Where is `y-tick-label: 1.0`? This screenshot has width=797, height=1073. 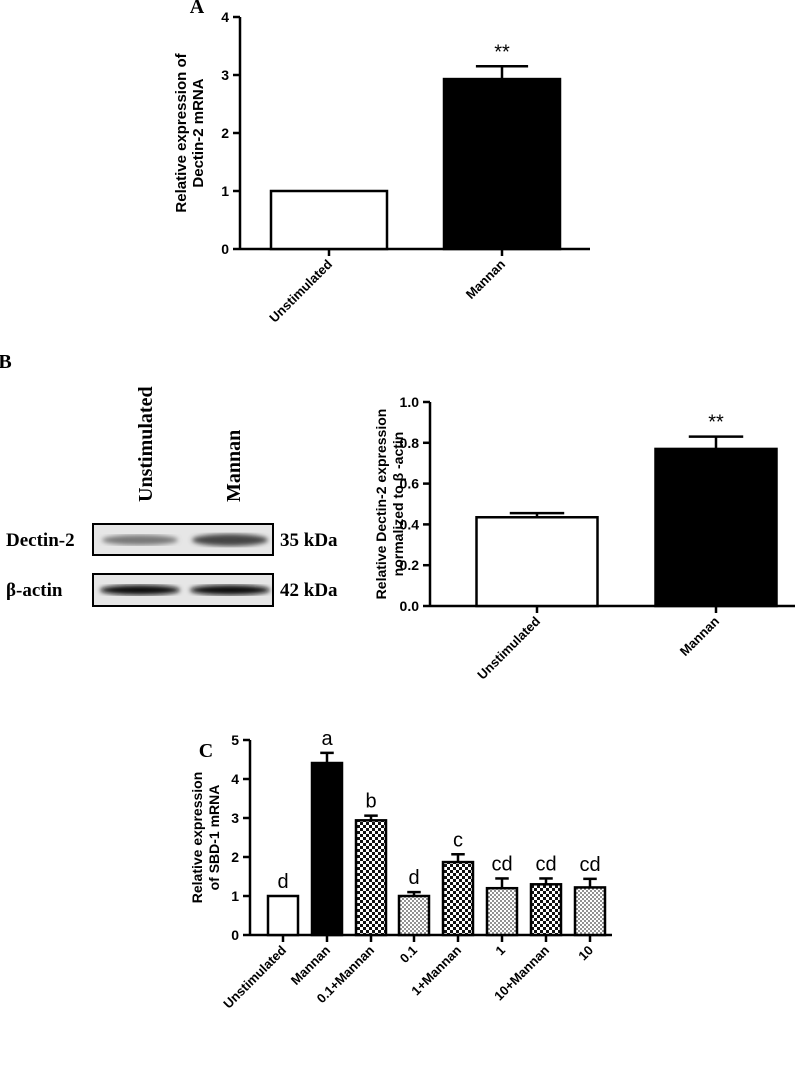 y-tick-label: 1.0 is located at coordinates (410, 402).